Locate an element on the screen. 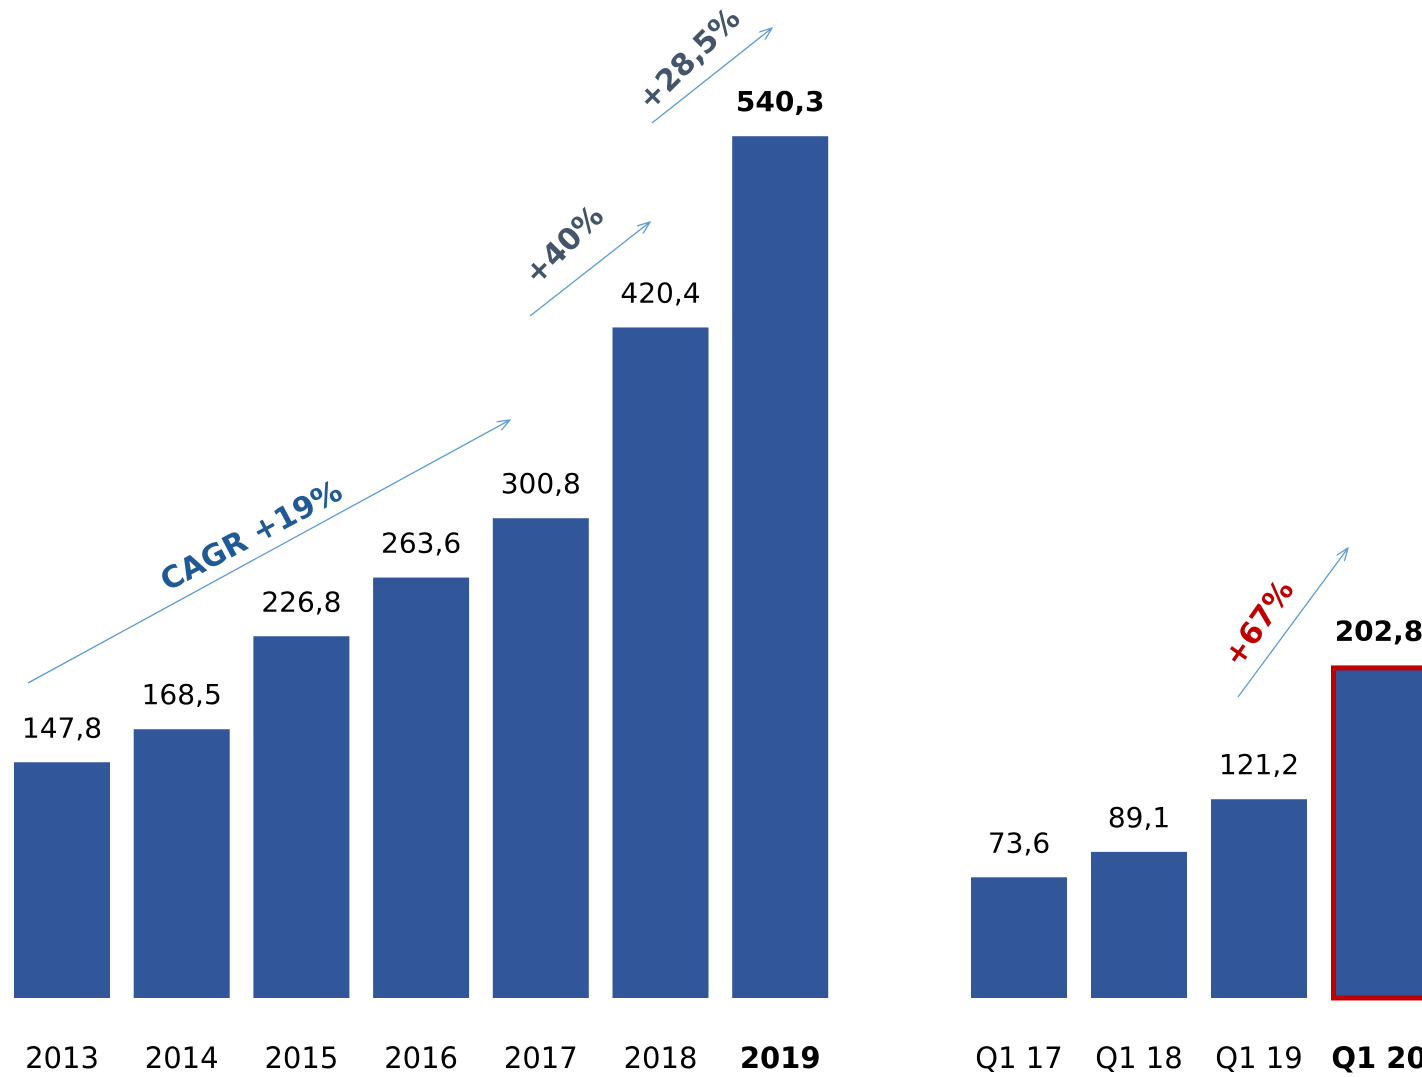  x-tick-label: Q1 17 is located at coordinates (1018, 1058).